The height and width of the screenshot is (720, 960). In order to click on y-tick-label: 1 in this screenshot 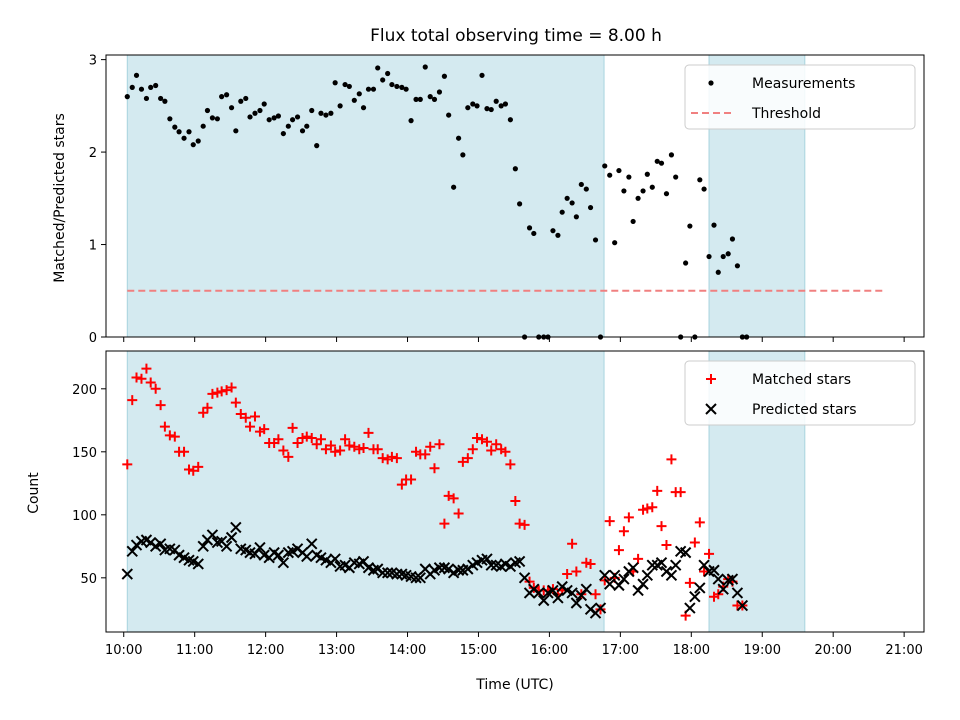, I will do `click(93, 246)`.